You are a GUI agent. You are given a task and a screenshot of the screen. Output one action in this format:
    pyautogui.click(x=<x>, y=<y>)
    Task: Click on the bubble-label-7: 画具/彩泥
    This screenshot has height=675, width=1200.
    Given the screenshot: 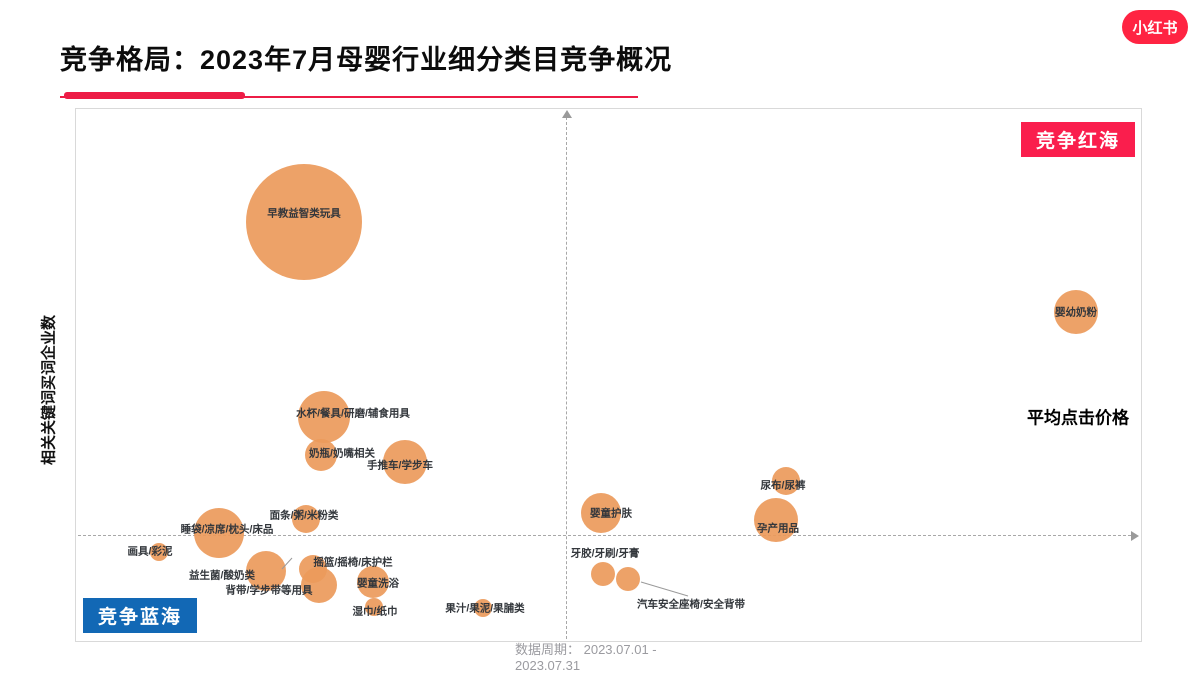 What is the action you would take?
    pyautogui.click(x=150, y=551)
    